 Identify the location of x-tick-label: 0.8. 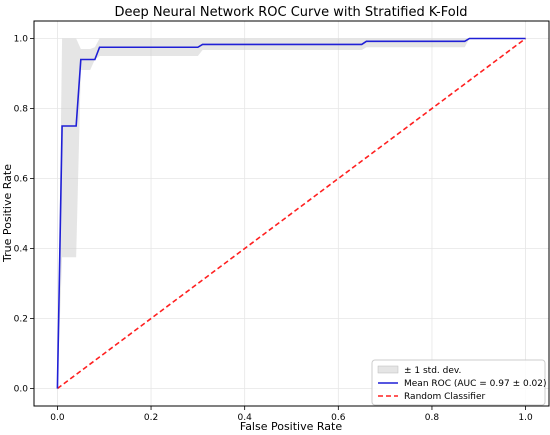
(432, 418).